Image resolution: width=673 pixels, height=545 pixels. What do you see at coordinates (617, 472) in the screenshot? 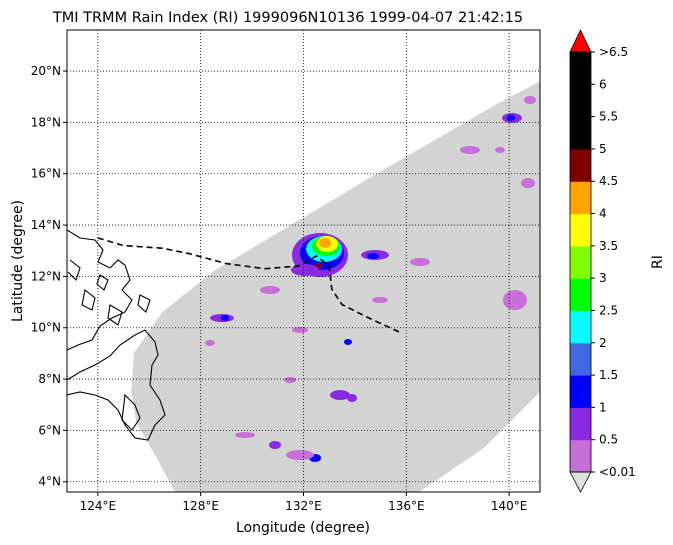
I see `colorbar-tick-label: <0.01` at bounding box center [617, 472].